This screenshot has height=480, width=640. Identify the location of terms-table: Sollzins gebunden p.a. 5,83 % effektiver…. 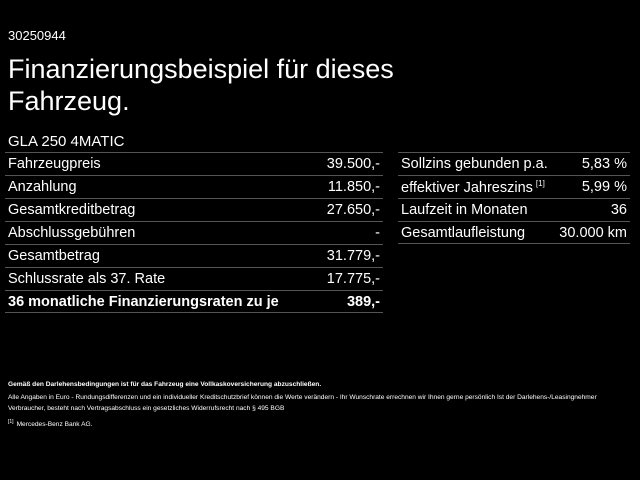
(514, 198).